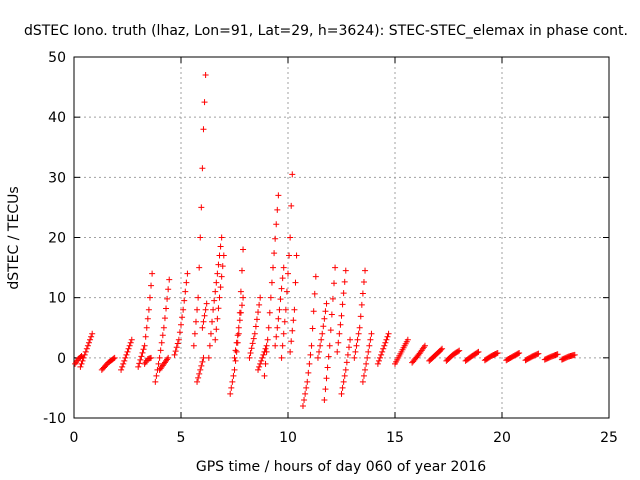 This screenshot has height=480, width=640. Describe the element at coordinates (54, 419) in the screenshot. I see `y-tick-label: -10` at that location.